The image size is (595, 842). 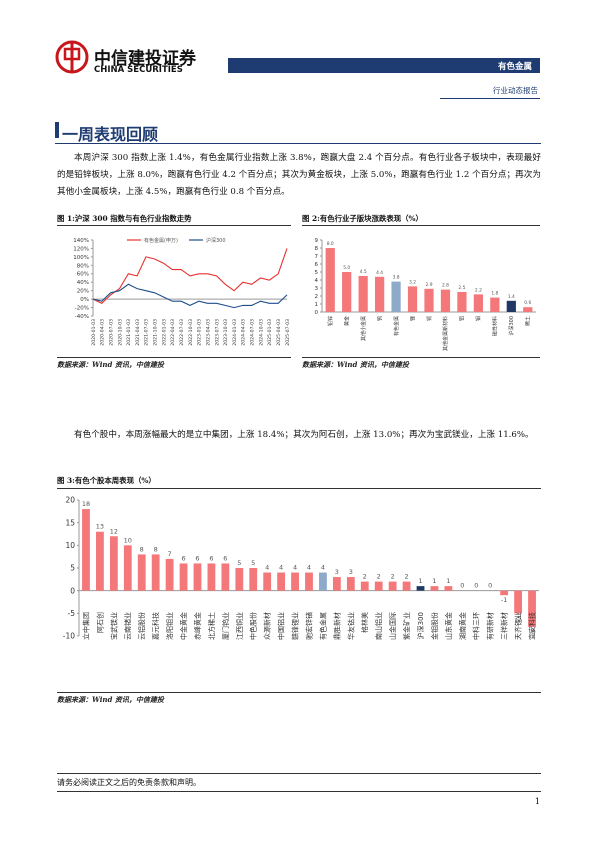 I want to click on x-tick-label: 中色股份, so click(x=253, y=626).